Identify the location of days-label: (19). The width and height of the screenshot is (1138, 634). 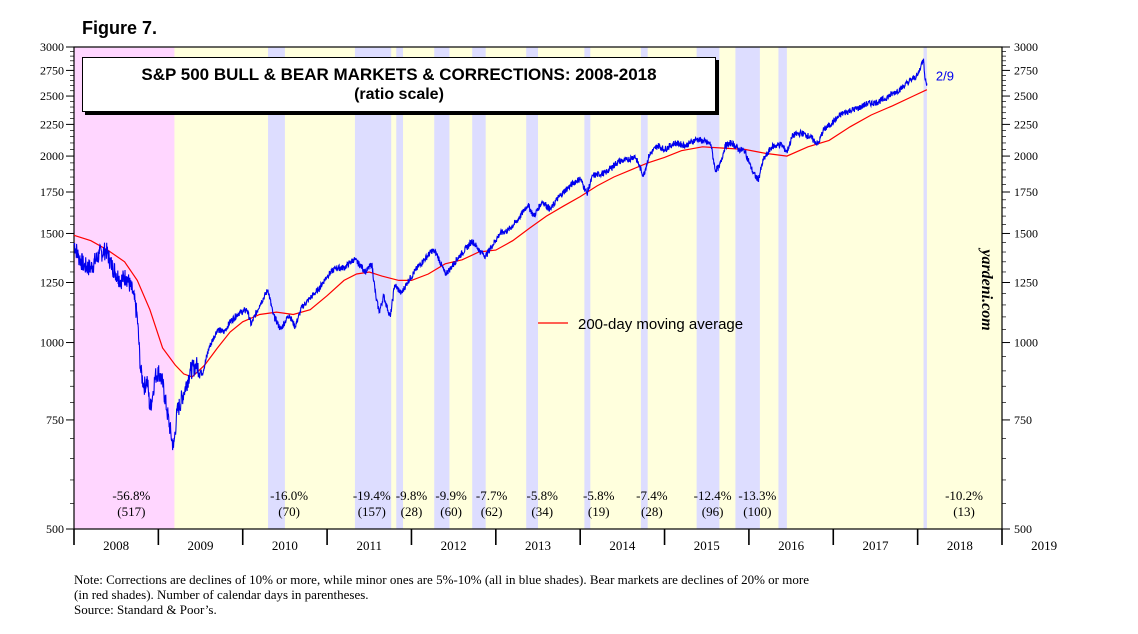
(599, 511).